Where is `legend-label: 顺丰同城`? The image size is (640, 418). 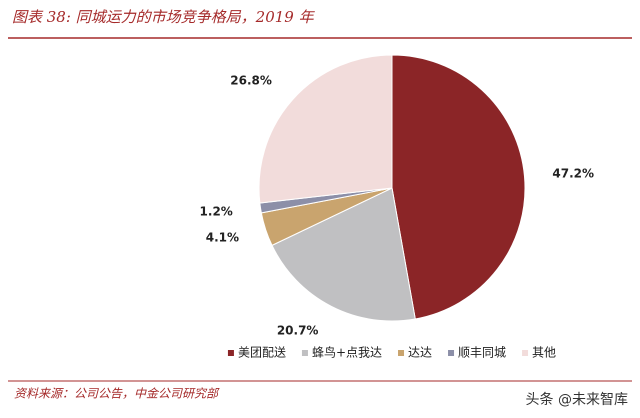
legend-label: 顺丰同城 is located at coordinates (482, 353).